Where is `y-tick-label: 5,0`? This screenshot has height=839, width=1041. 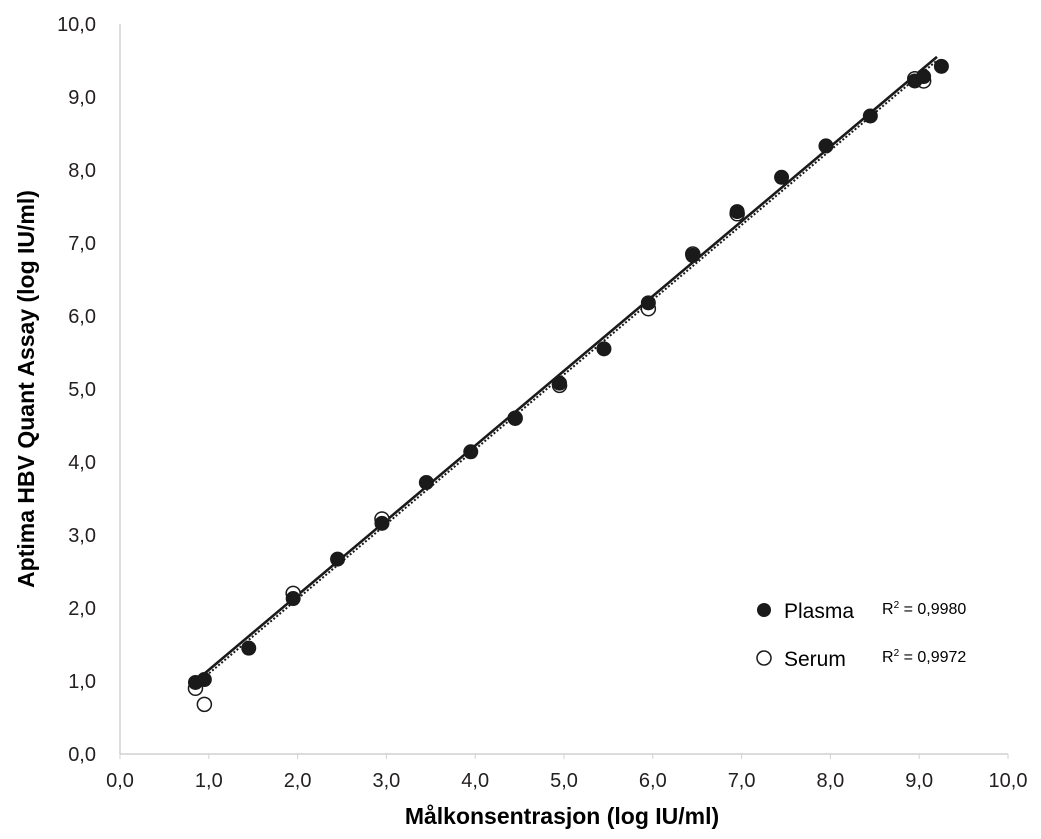 y-tick-label: 5,0 is located at coordinates (82, 390).